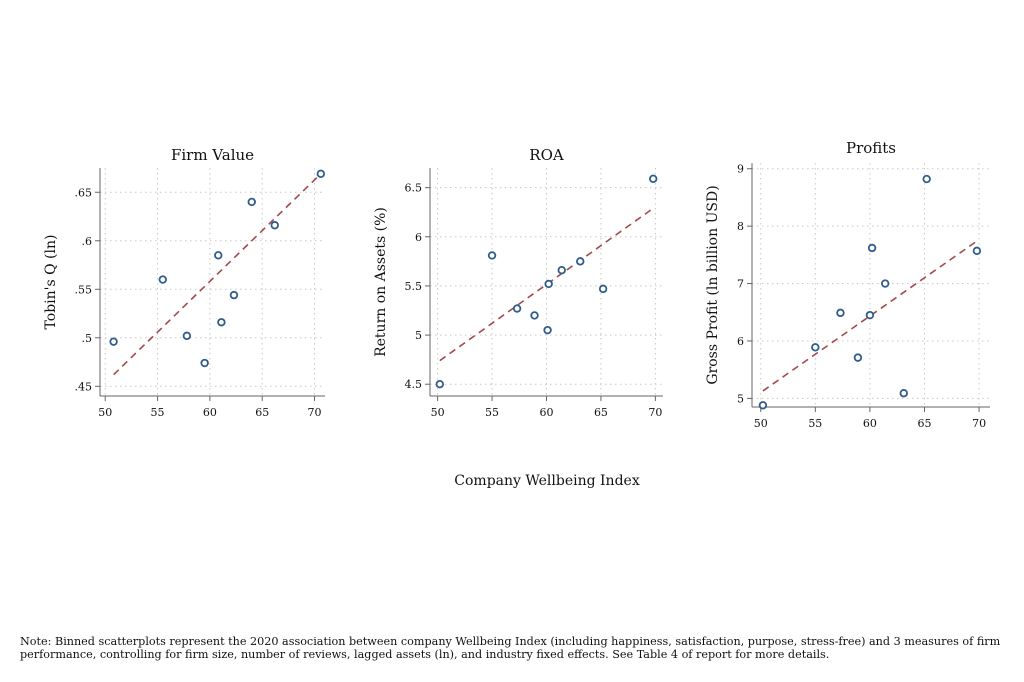 The height and width of the screenshot is (682, 1024). Describe the element at coordinates (740, 284) in the screenshot. I see `y-tick-label: 7` at that location.